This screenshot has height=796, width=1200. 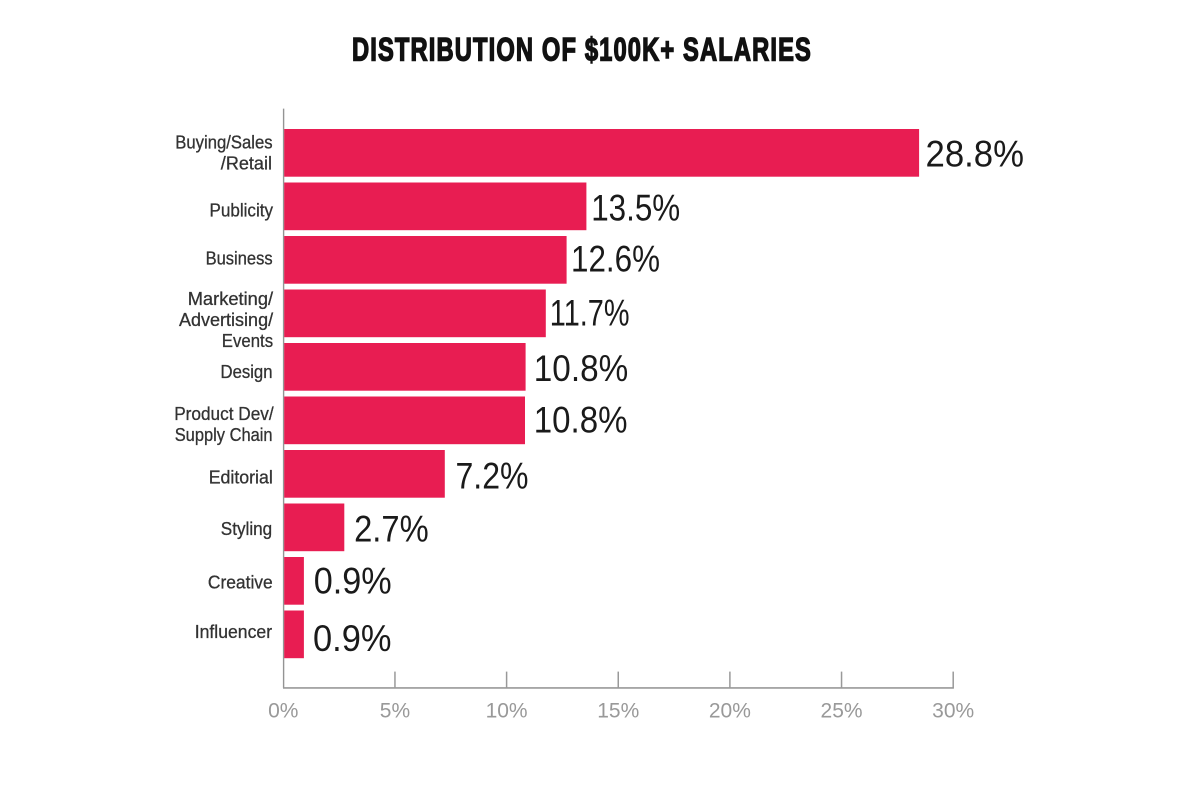 What do you see at coordinates (224, 434) in the screenshot?
I see `svg-text: Supply Chain` at bounding box center [224, 434].